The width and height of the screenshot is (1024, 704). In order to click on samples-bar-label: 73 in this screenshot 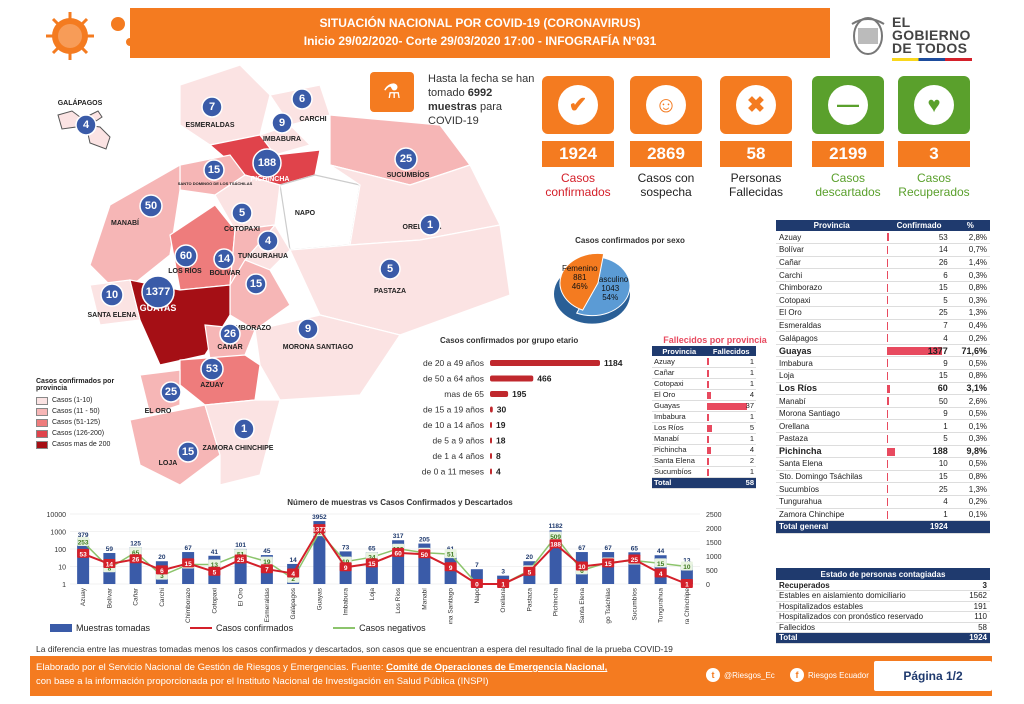, I will do `click(346, 547)`.